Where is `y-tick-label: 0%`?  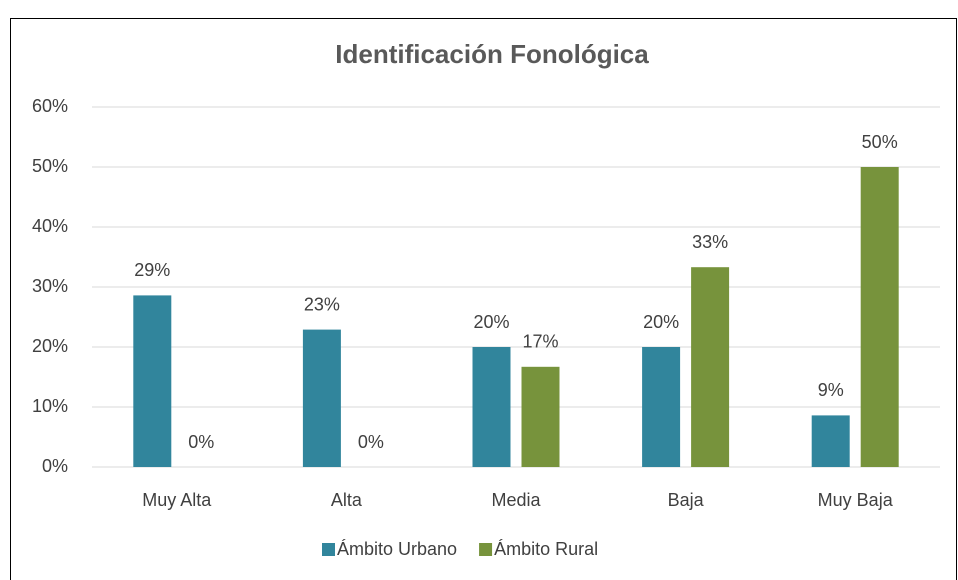 y-tick-label: 0% is located at coordinates (55, 466).